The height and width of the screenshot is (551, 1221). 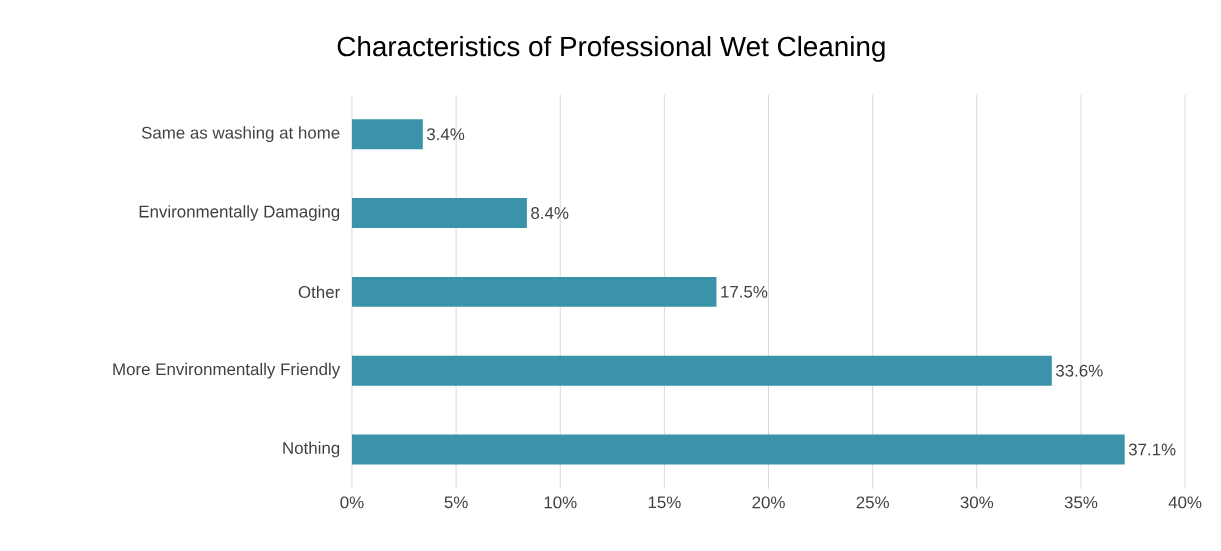 What do you see at coordinates (1152, 449) in the screenshot?
I see `data-label: 37.1%` at bounding box center [1152, 449].